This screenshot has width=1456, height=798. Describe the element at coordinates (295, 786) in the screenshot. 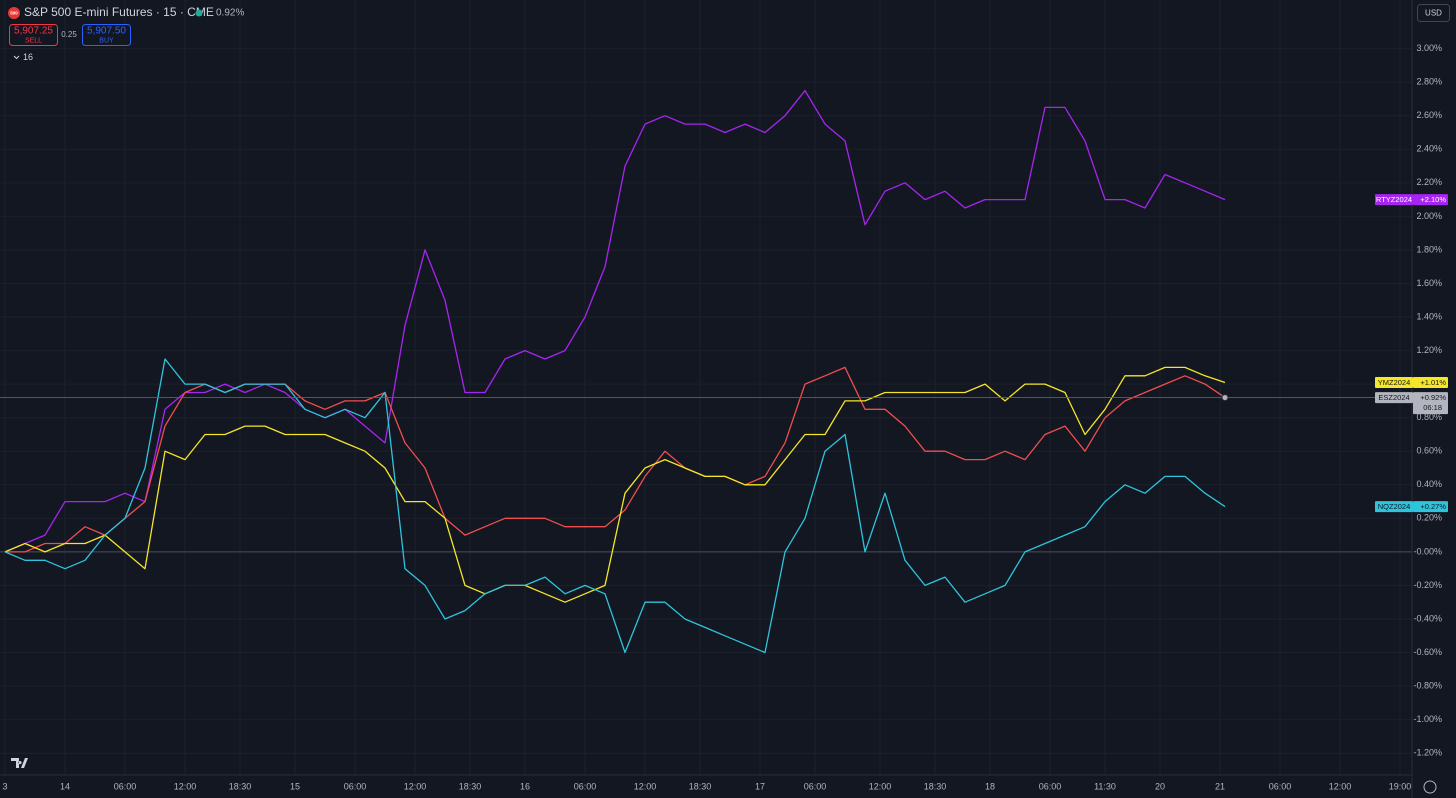

I see `x-tick-label: 15` at that location.